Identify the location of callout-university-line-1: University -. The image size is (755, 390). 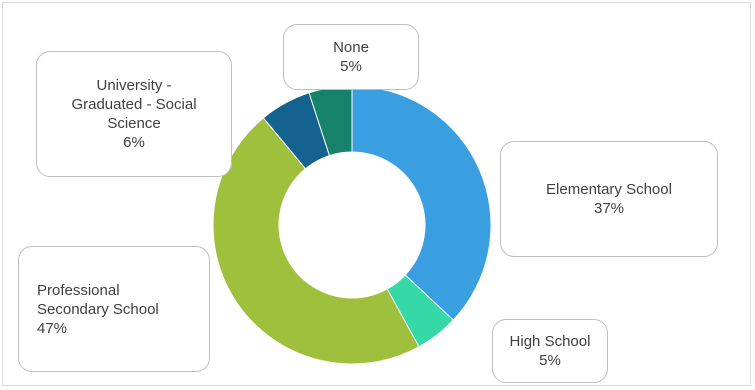
(134, 85).